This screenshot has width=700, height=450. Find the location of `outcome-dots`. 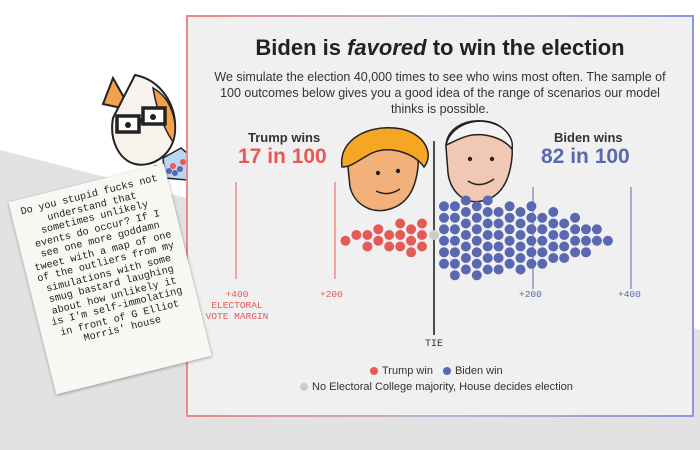

outcome-dots is located at coordinates (476, 238).